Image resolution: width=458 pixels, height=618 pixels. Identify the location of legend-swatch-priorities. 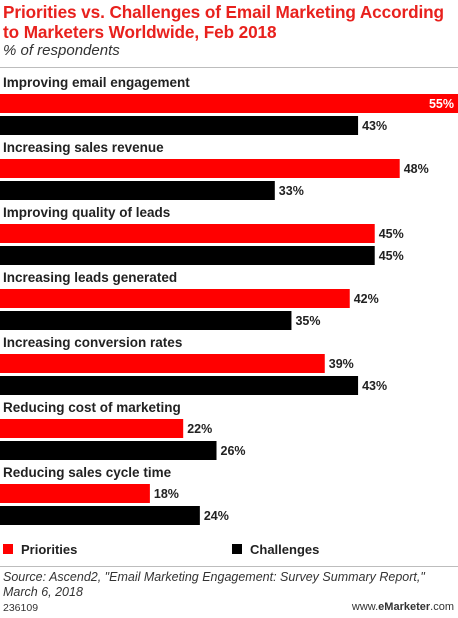
(8, 549).